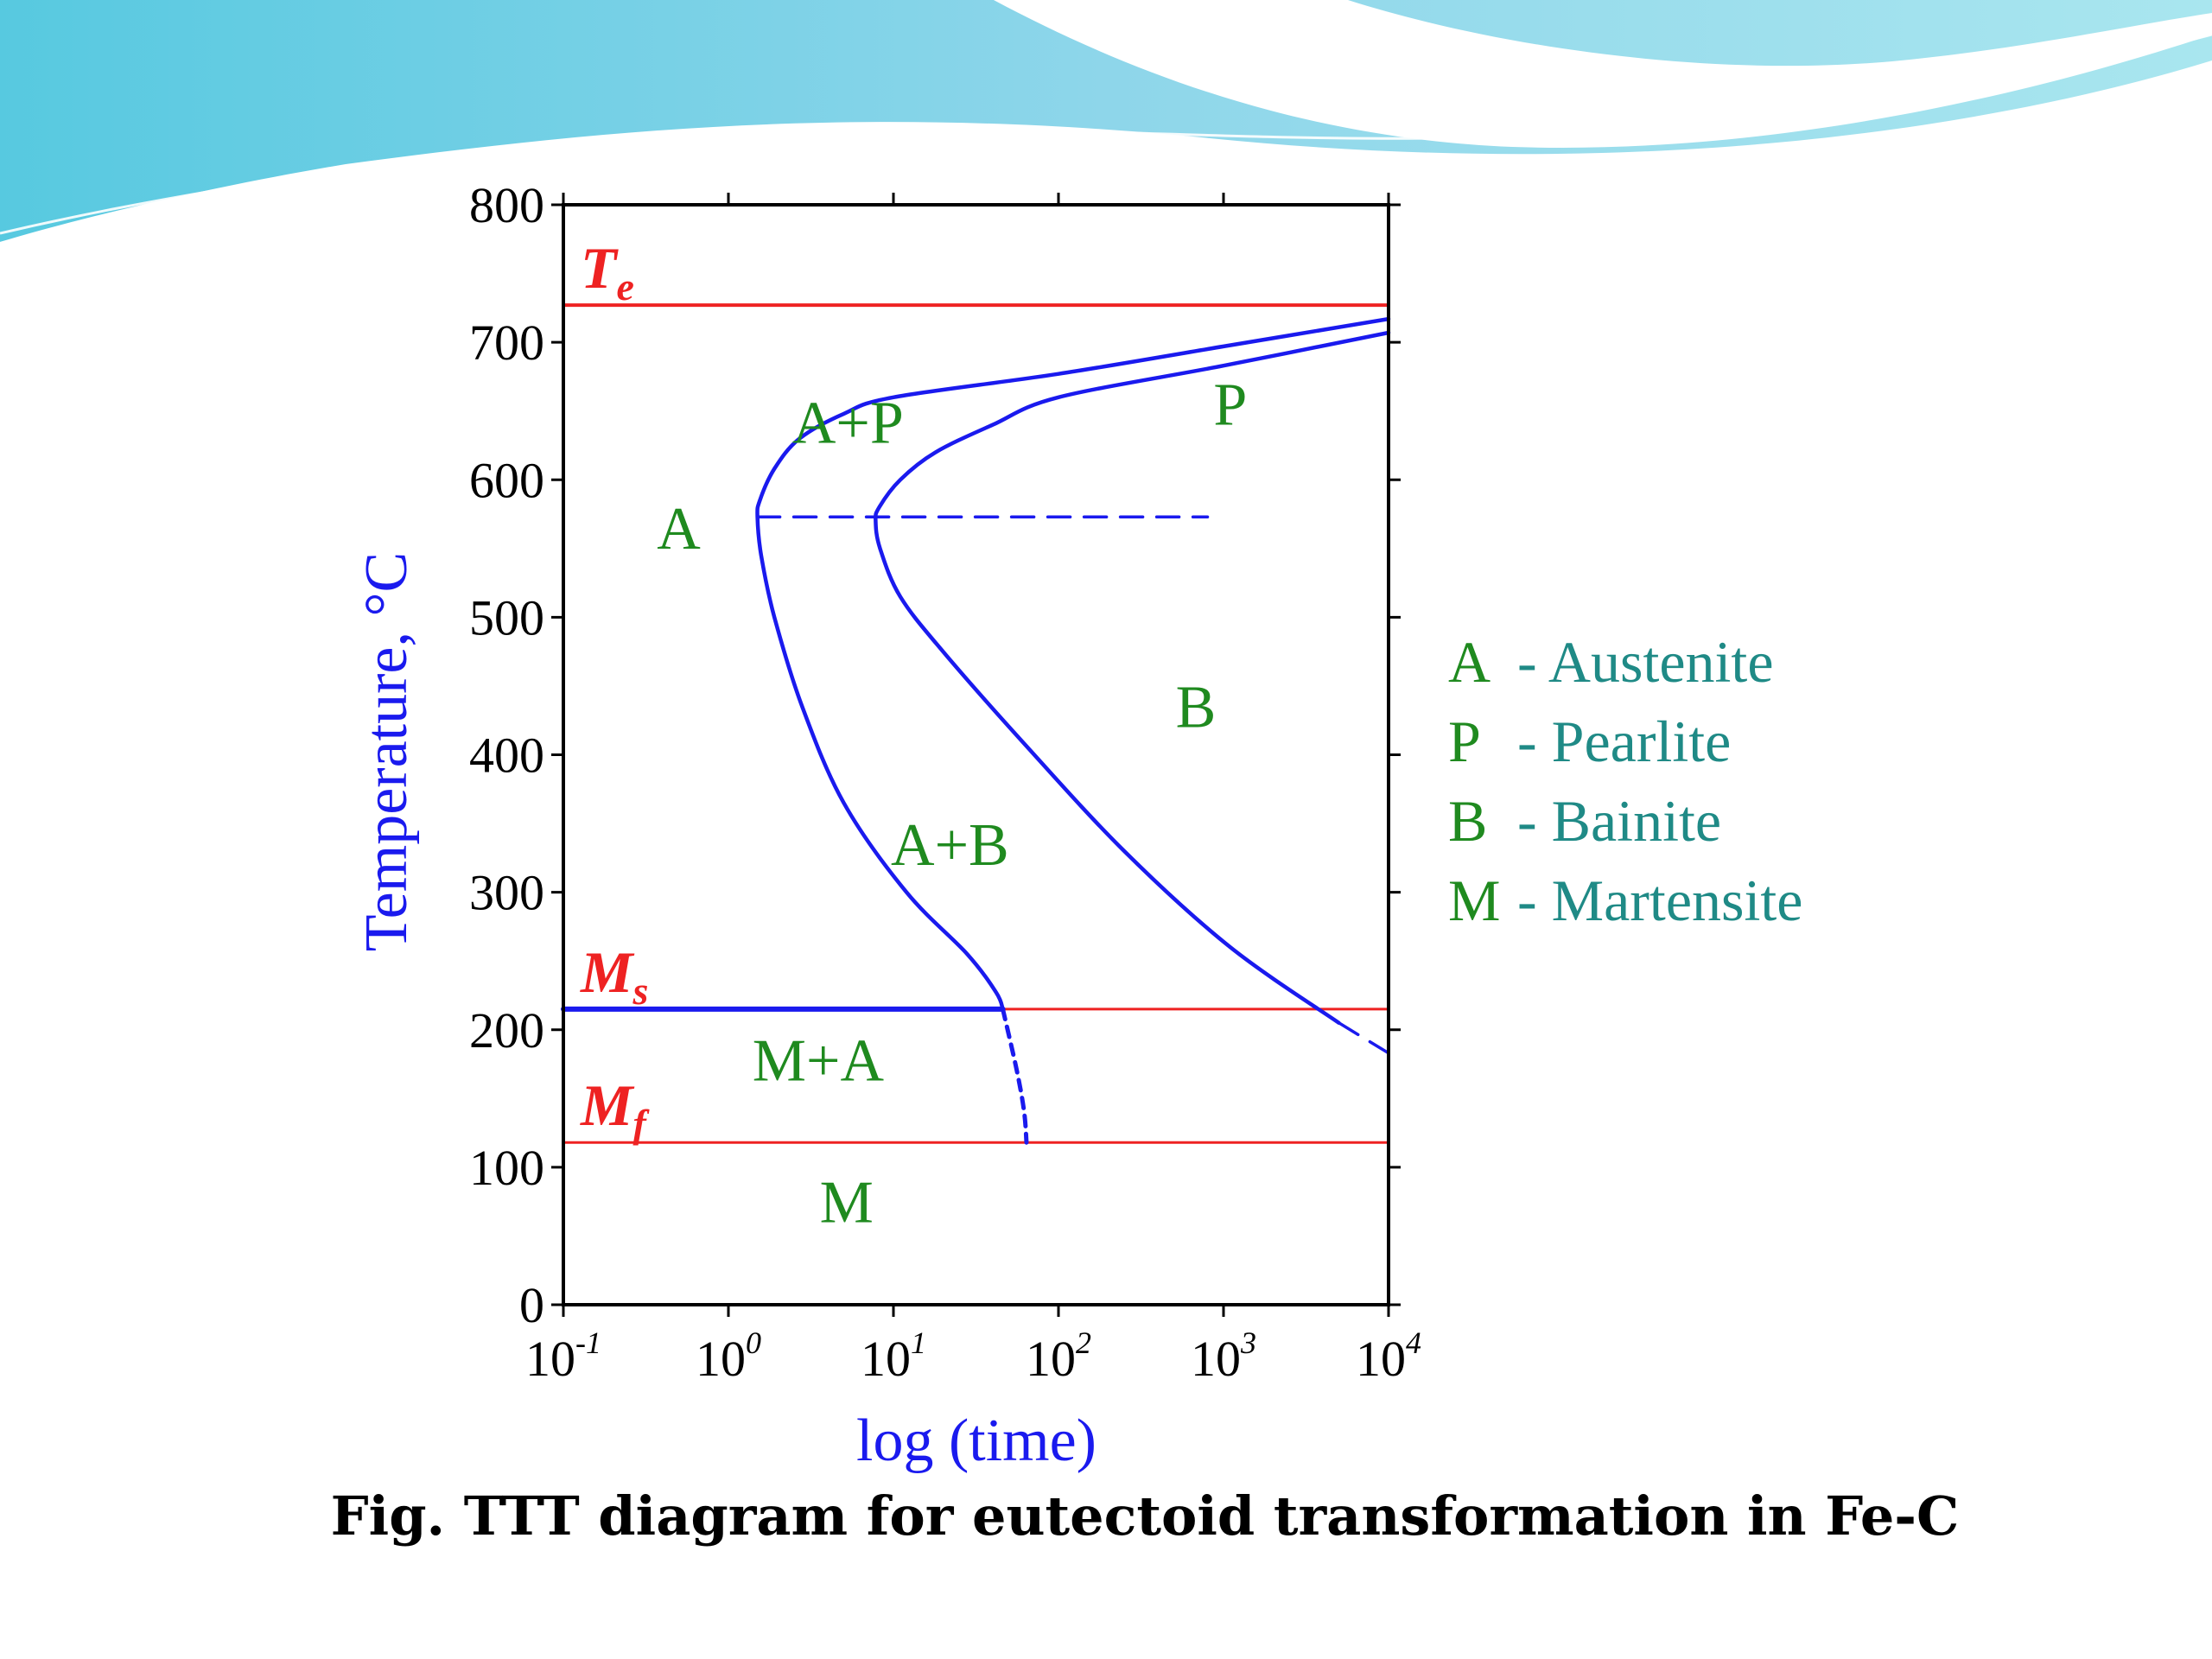 This screenshot has width=2212, height=1659. Describe the element at coordinates (1603, 74) in the screenshot. I see `banner-wave-white` at that location.